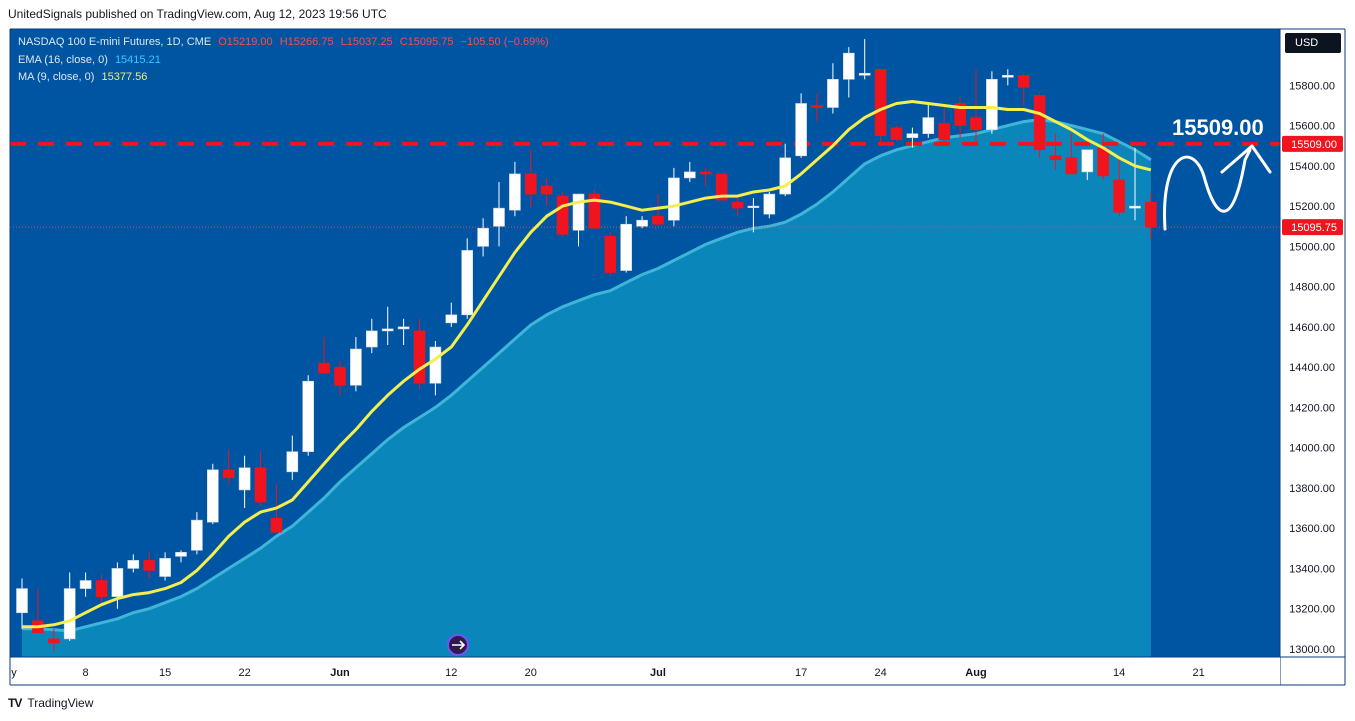 The height and width of the screenshot is (721, 1355). Describe the element at coordinates (366, 42) in the screenshot. I see `low-value: L15037.25` at that location.